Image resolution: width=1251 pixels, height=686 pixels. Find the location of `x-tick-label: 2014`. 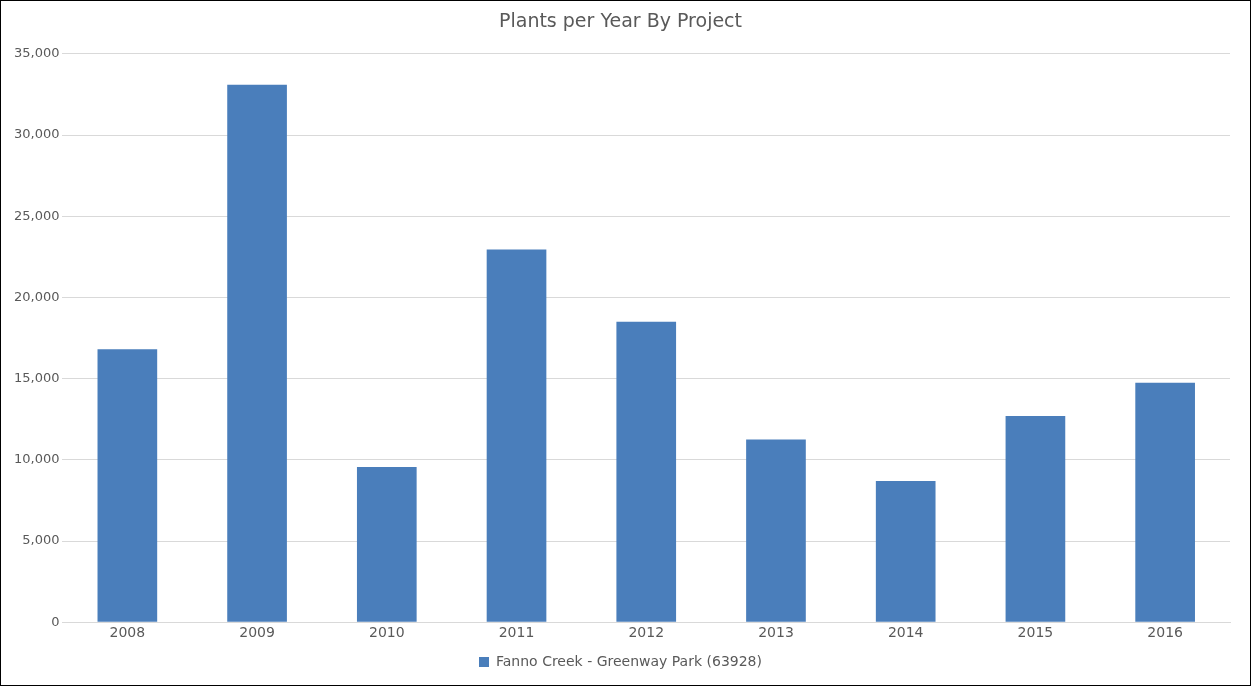

x-tick-label: 2014 is located at coordinates (905, 632).